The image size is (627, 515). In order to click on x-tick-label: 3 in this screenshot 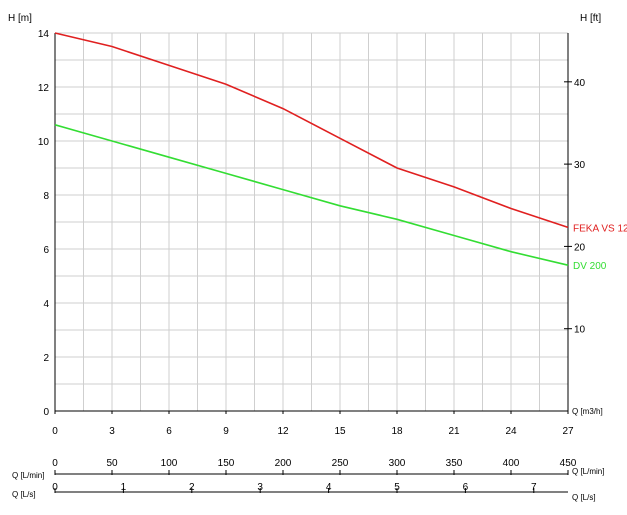, I will do `click(112, 431)`.